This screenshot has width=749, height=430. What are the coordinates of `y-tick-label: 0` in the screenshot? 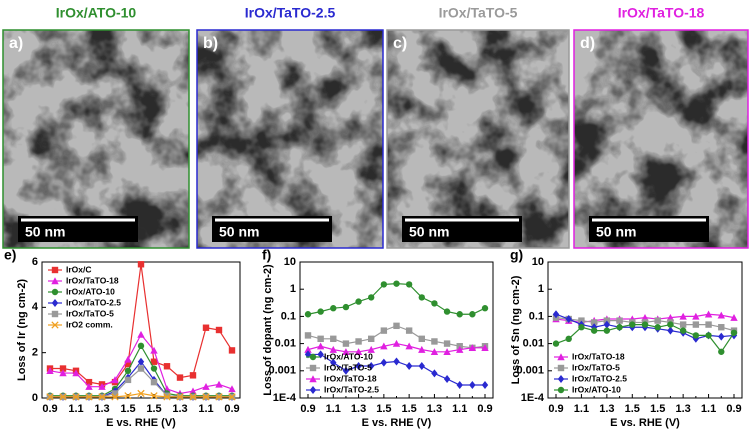 It's located at (35, 398).